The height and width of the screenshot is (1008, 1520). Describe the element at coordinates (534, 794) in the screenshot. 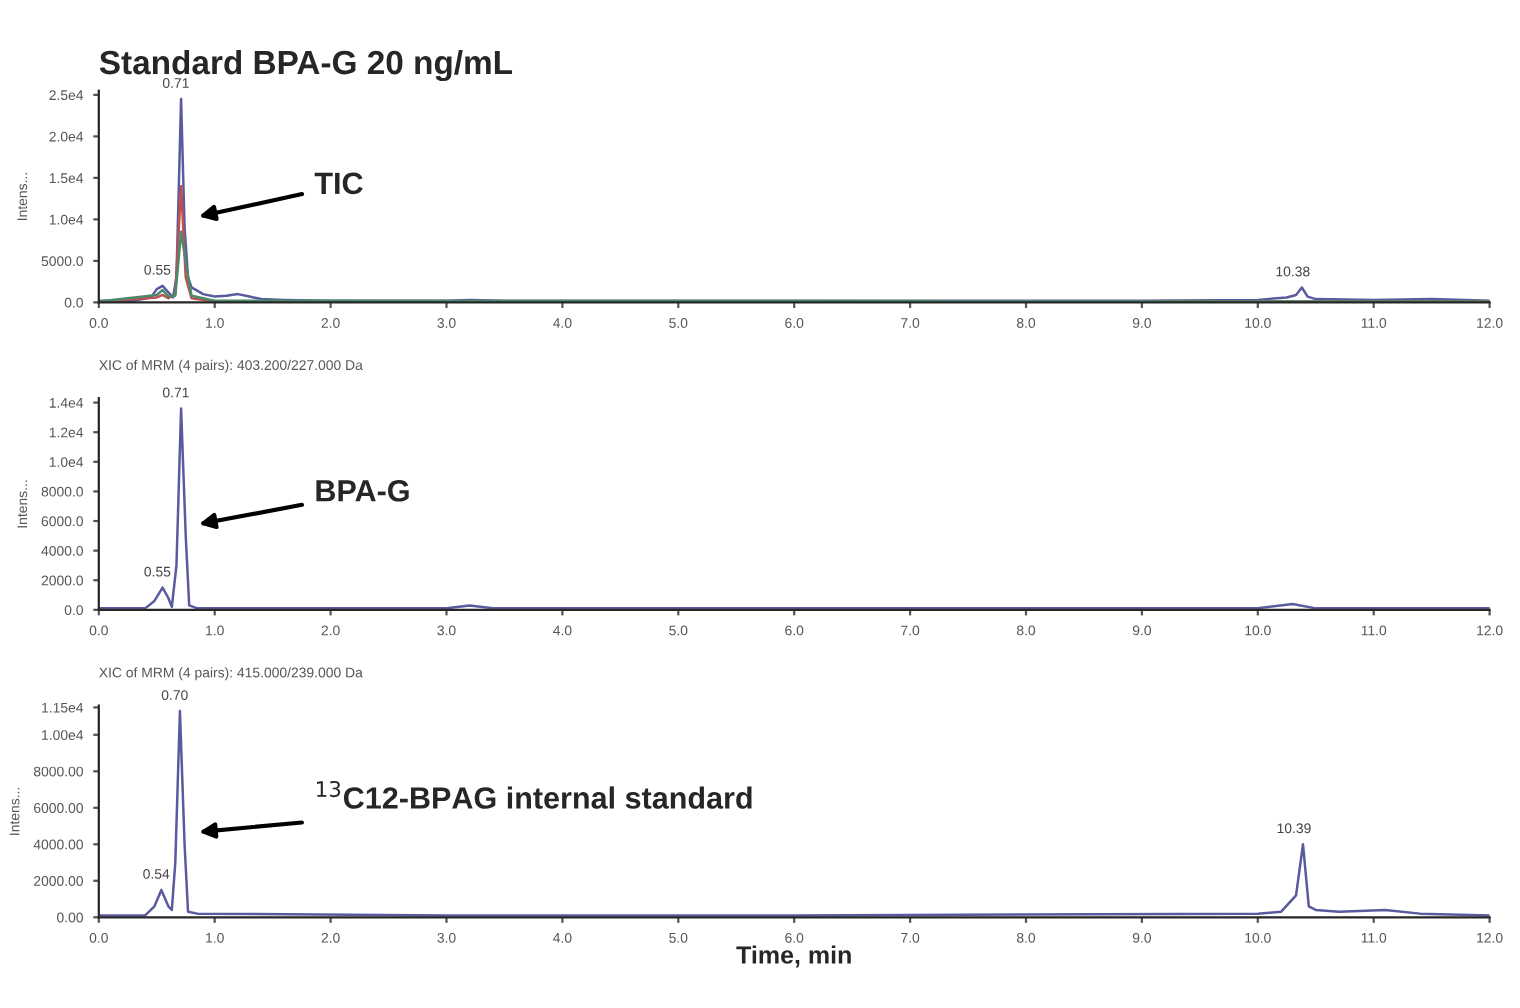

I see `annotation: $^{13}$C12-BPAG internal standard` at that location.